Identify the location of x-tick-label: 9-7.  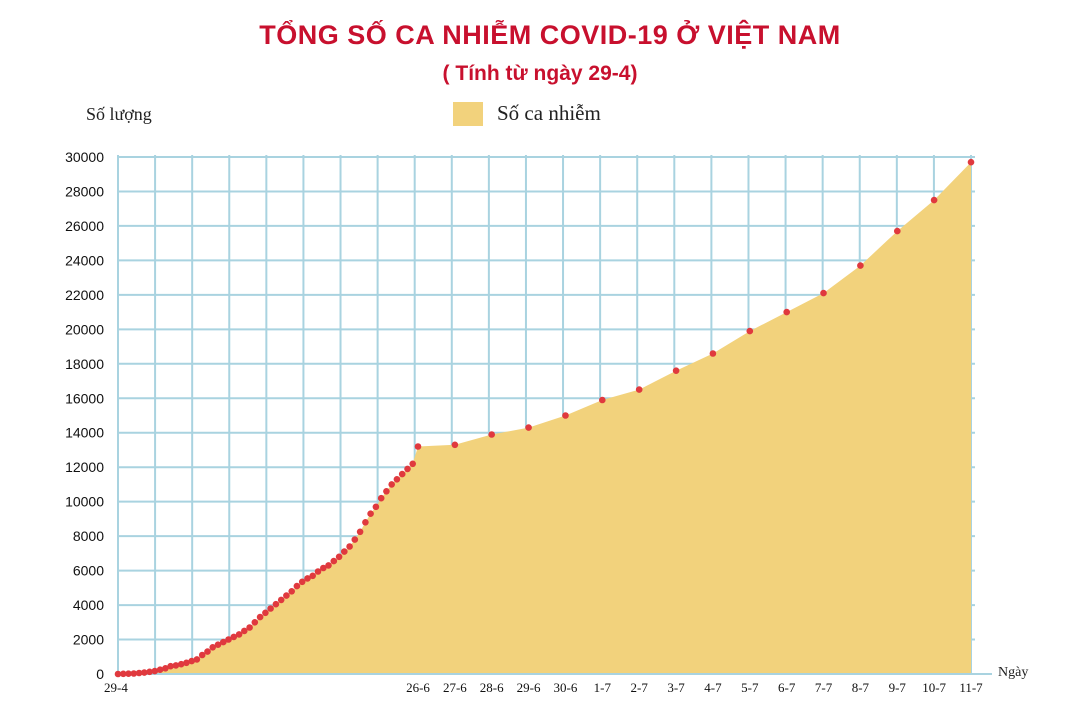
(898, 687).